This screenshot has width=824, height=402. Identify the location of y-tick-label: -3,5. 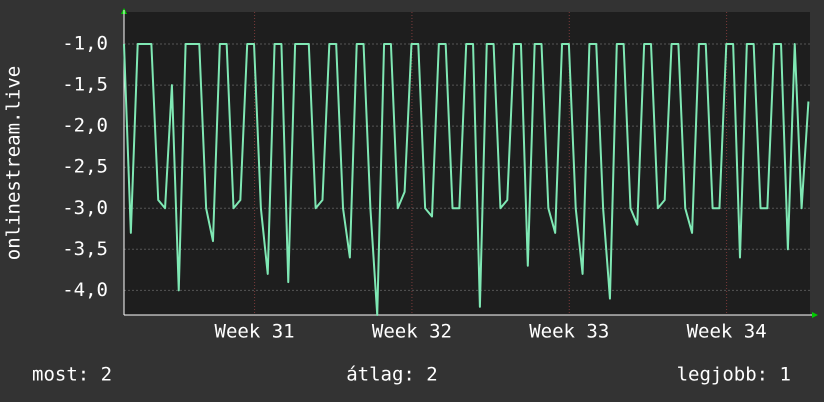
(85, 249).